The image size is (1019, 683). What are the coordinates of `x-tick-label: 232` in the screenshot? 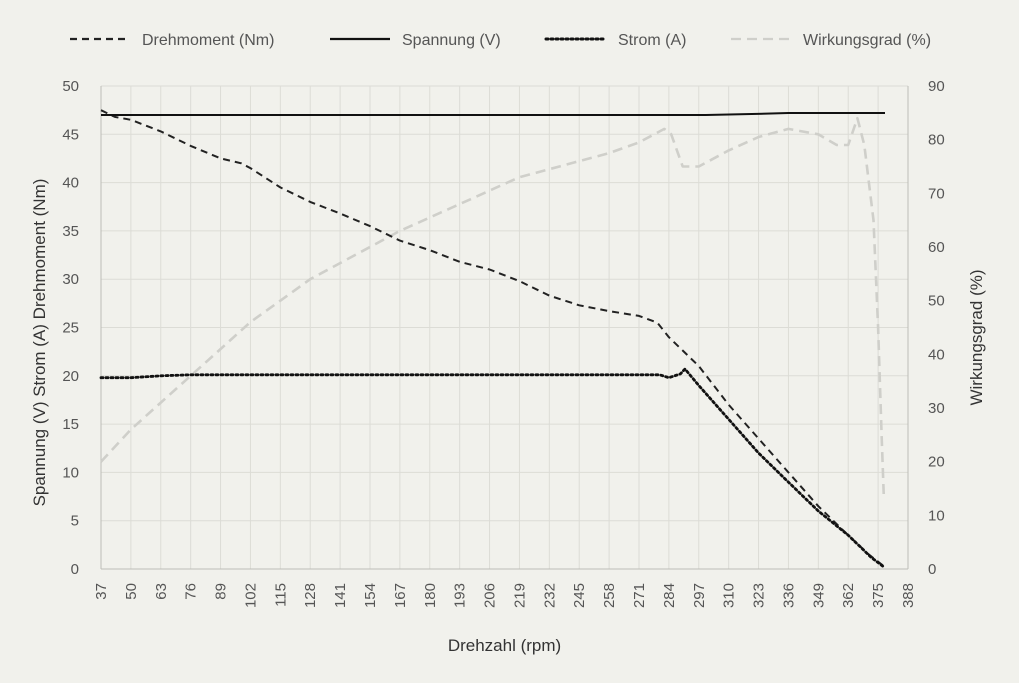 It's located at (549, 595).